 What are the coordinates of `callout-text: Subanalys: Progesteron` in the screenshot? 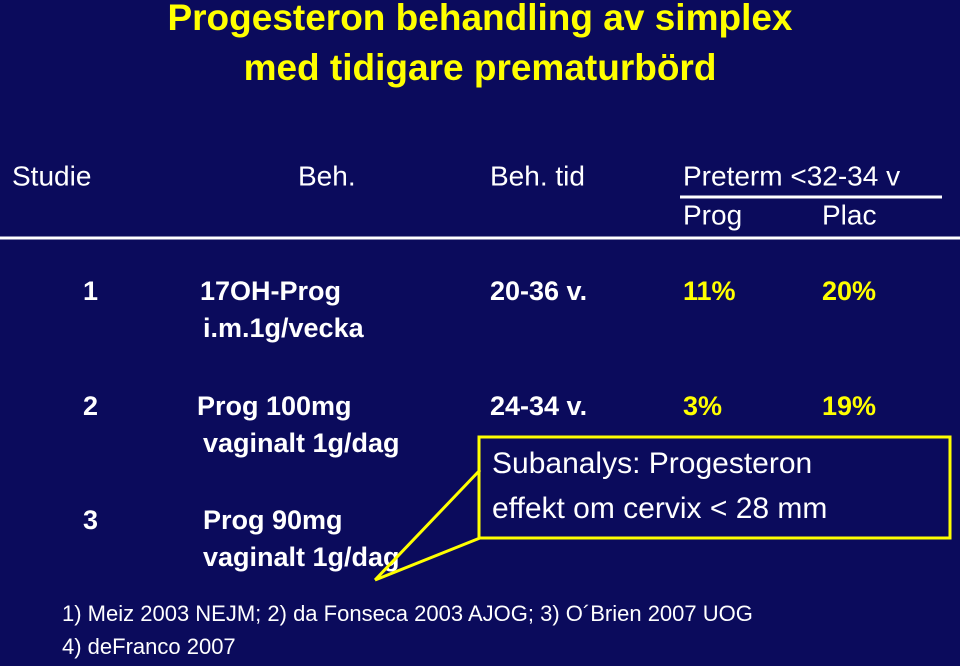 It's located at (652, 463).